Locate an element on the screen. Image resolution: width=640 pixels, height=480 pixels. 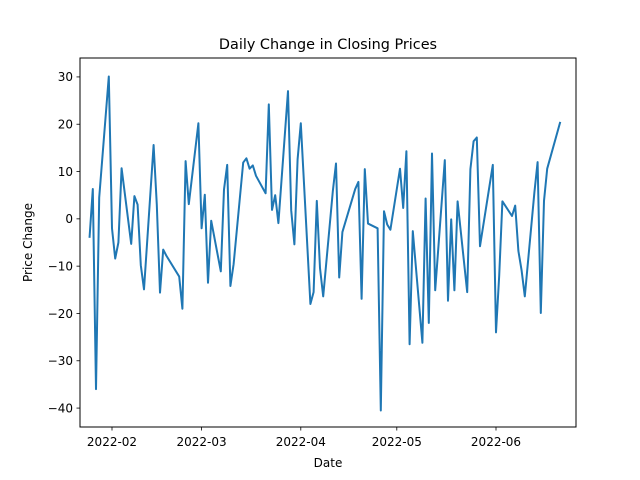
y-tick-label: 10 is located at coordinates (65, 172).